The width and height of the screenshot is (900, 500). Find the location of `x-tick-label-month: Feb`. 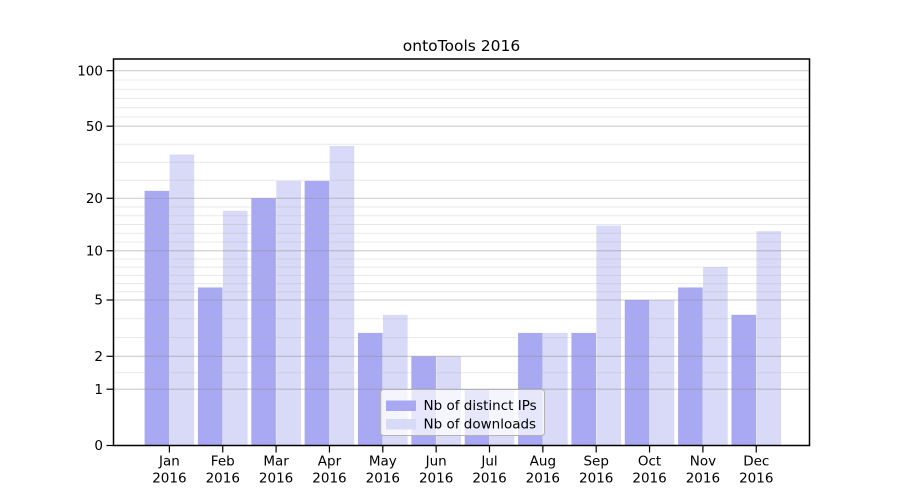

x-tick-label-month: Feb is located at coordinates (223, 462).